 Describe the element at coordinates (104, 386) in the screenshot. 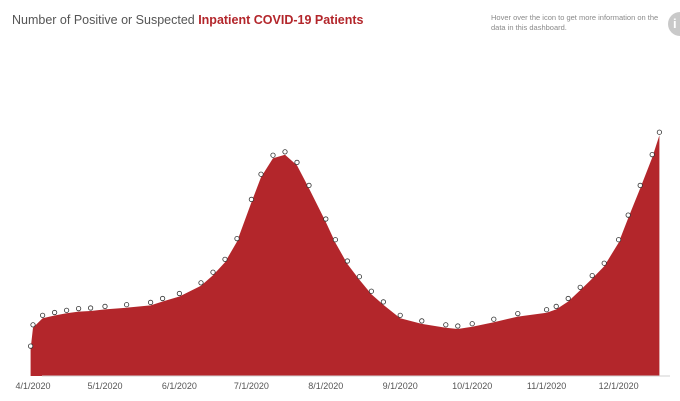

I see `x-tick-label: 5/1/2020` at that location.